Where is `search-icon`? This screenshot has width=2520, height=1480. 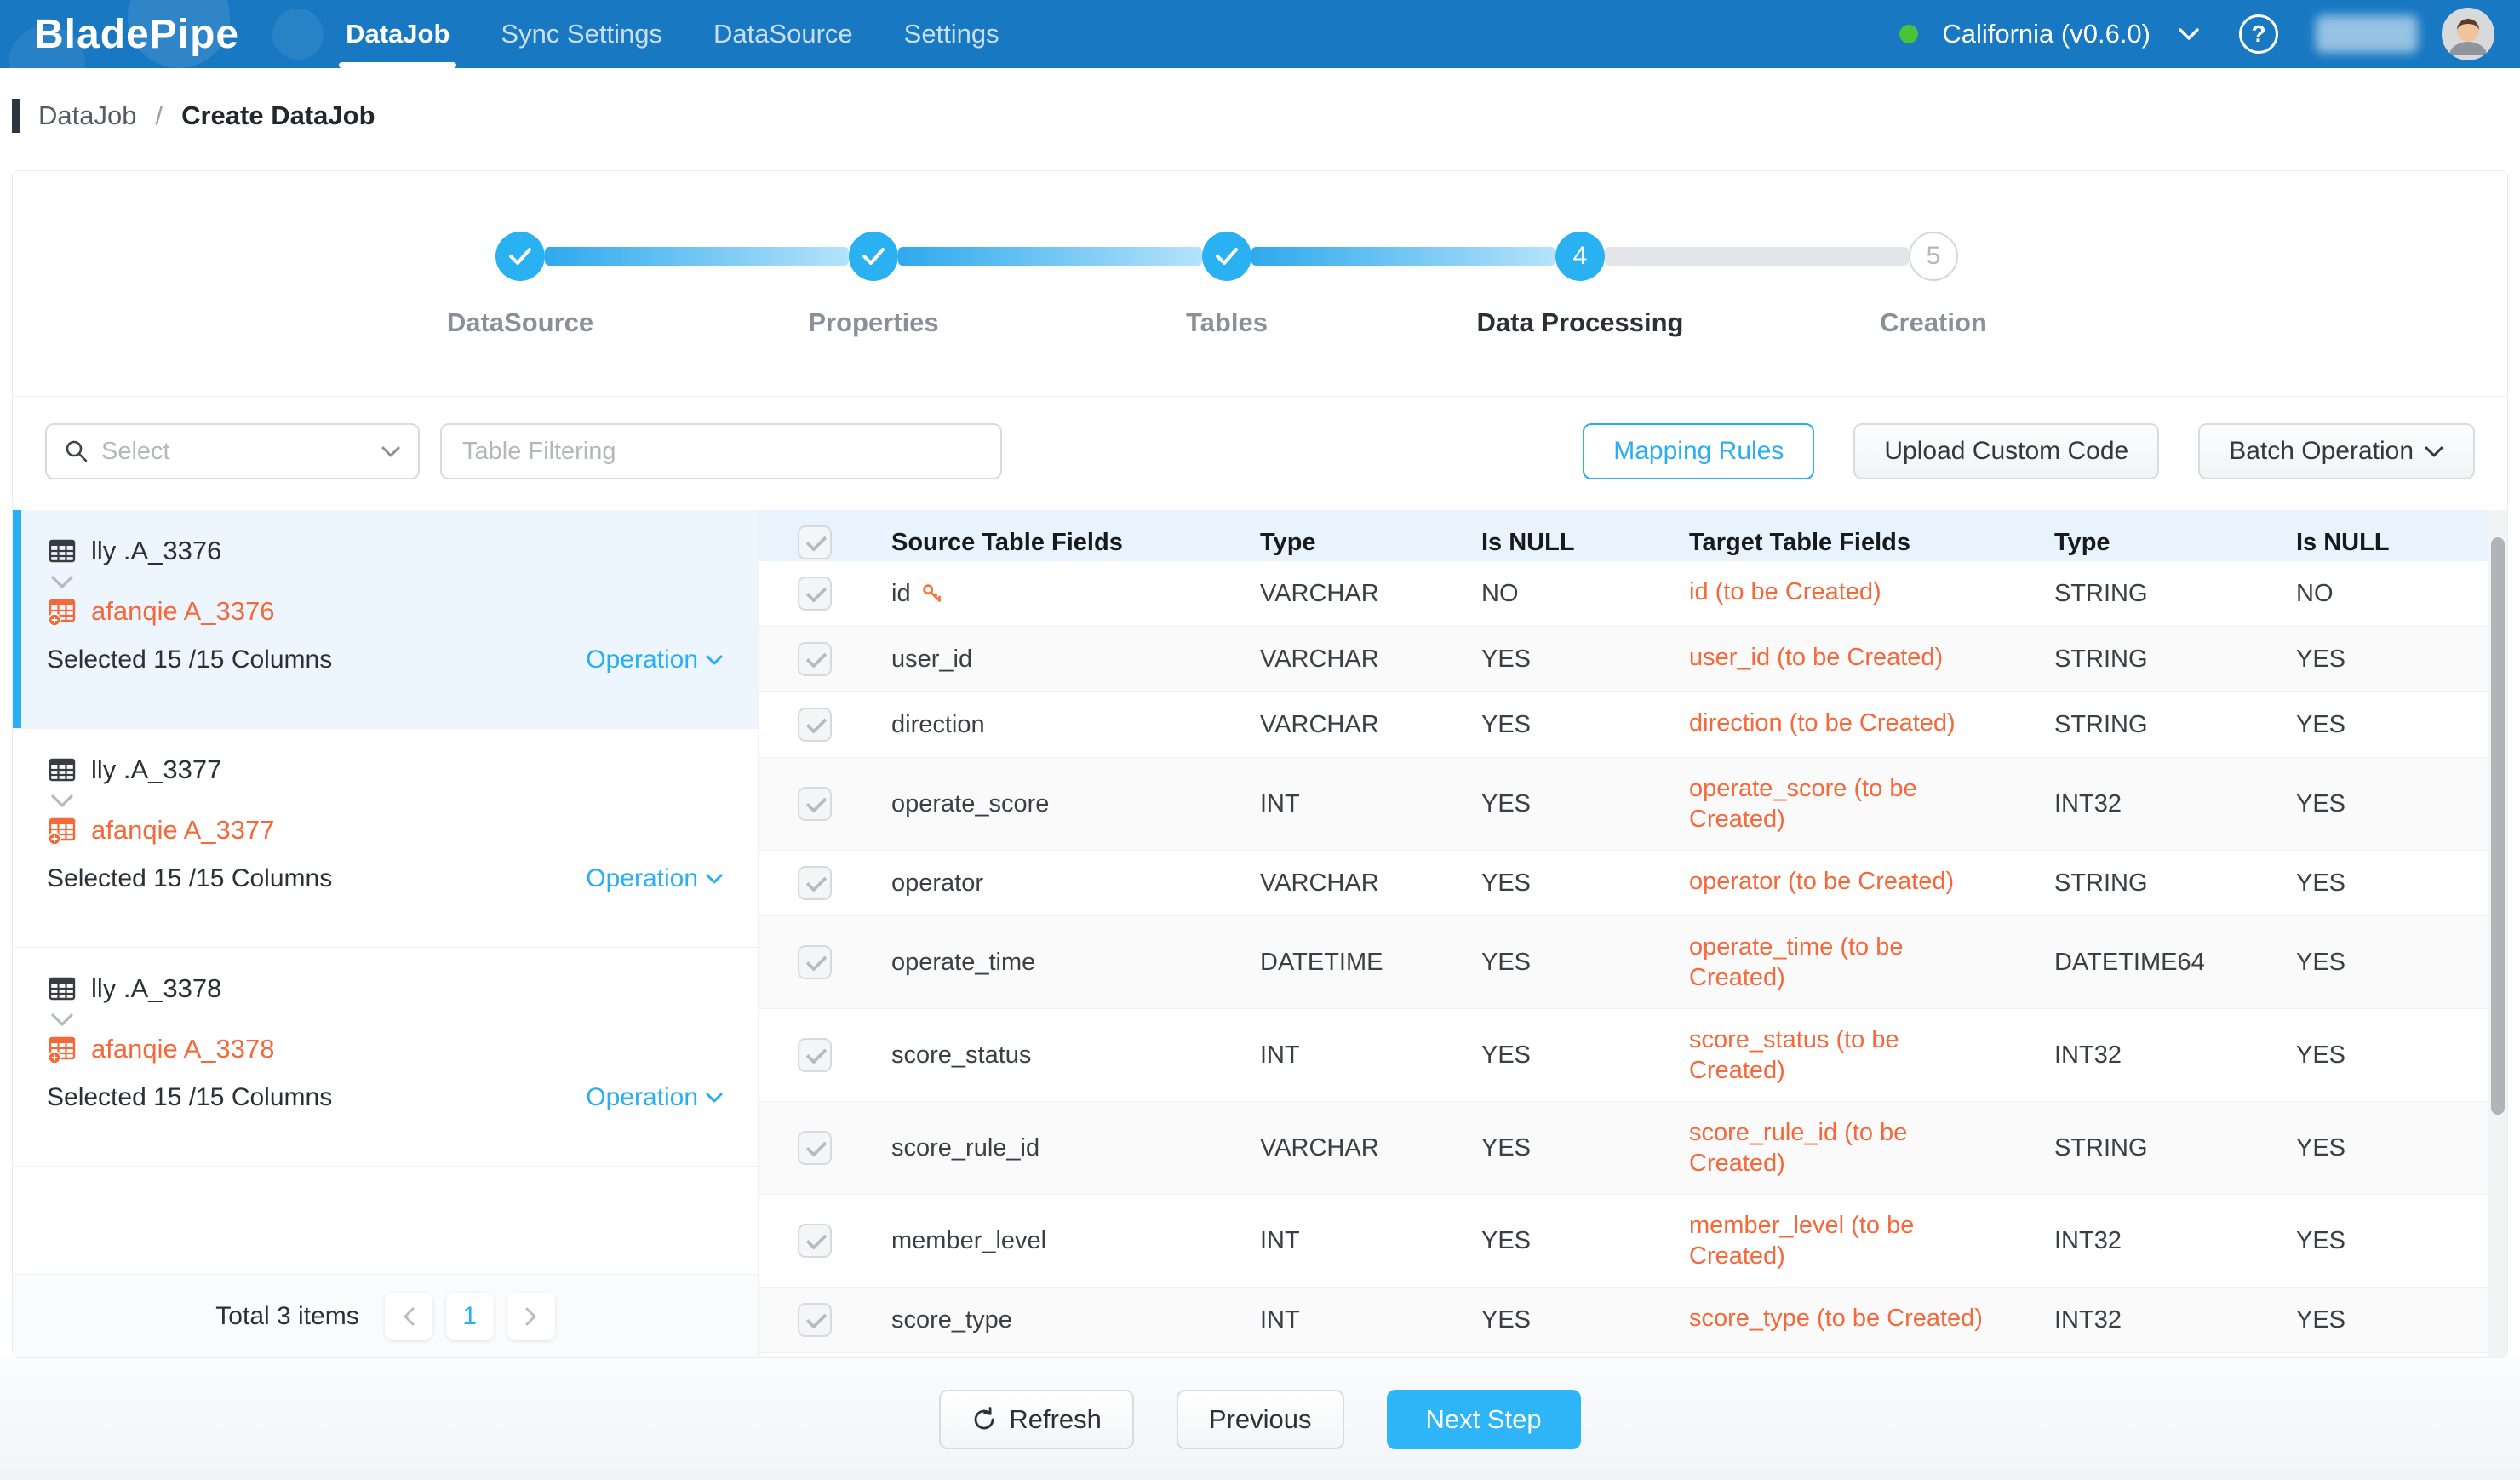 search-icon is located at coordinates (76, 452).